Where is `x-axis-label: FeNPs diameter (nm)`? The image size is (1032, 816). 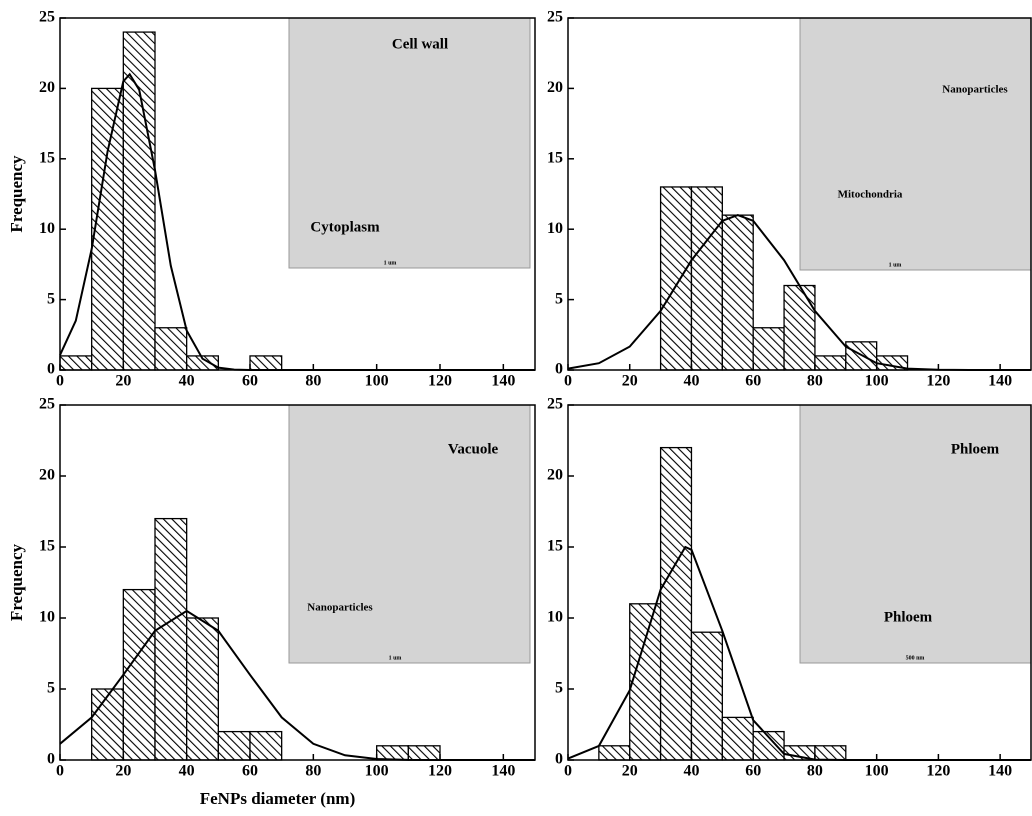 x-axis-label: FeNPs diameter (nm) is located at coordinates (277, 798).